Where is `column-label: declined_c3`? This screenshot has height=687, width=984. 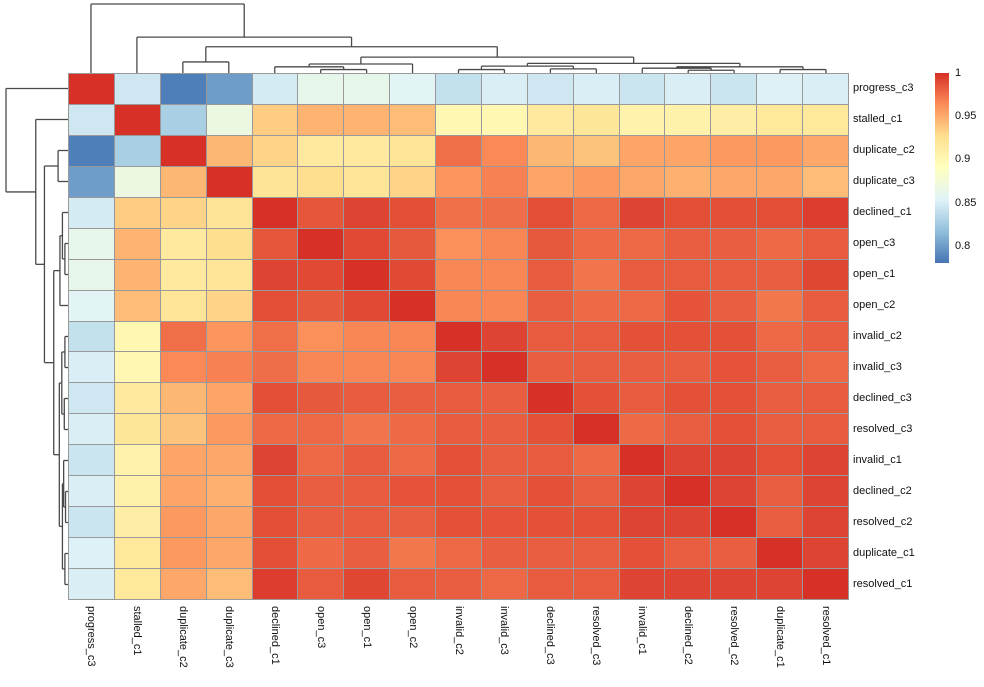 column-label: declined_c3 is located at coordinates (550, 635).